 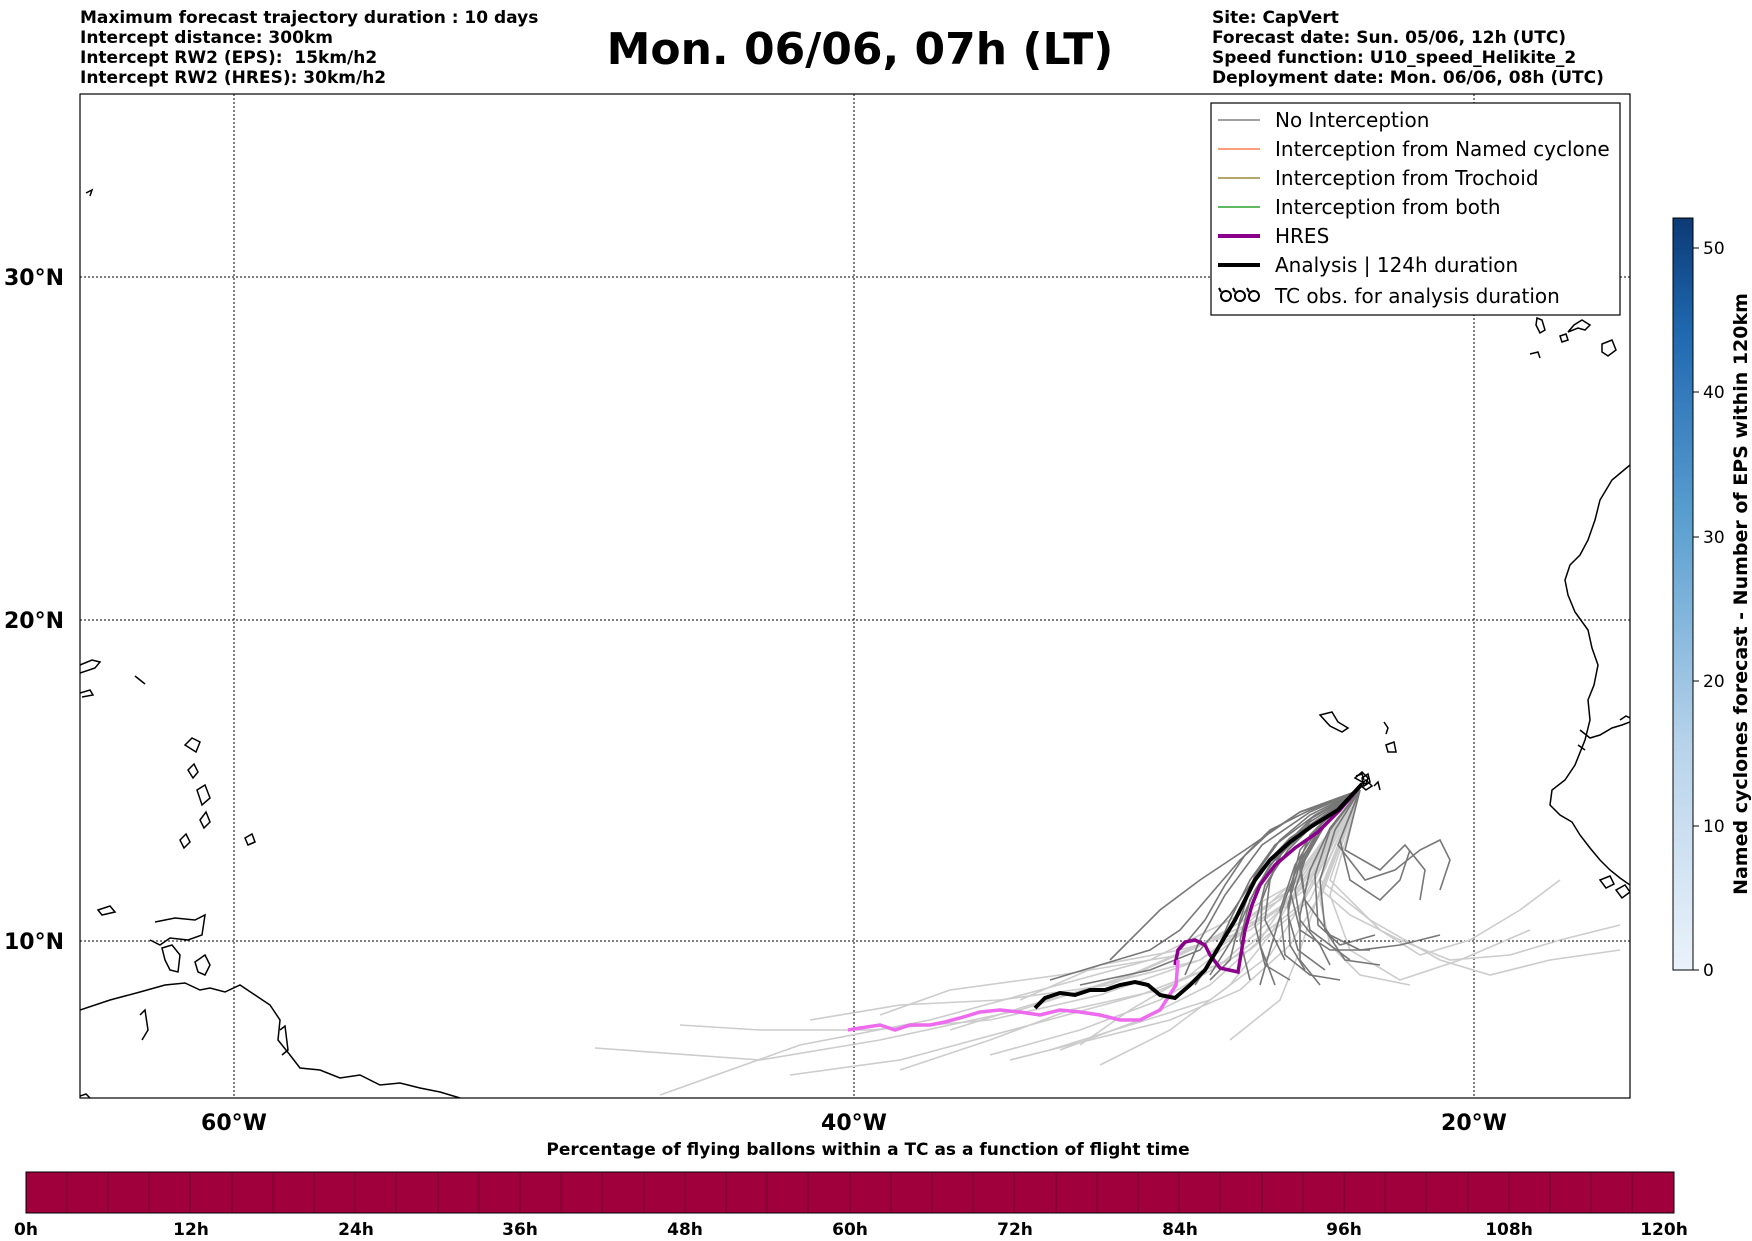 What do you see at coordinates (1013, 995) in the screenshot?
I see `hres-violet-trajectory` at bounding box center [1013, 995].